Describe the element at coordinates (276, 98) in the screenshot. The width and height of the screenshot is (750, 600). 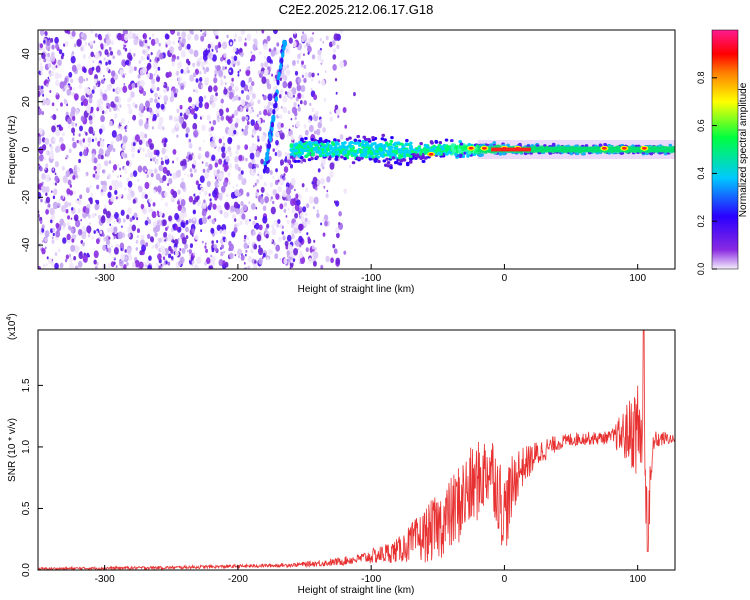
I see `streak-speck` at that location.